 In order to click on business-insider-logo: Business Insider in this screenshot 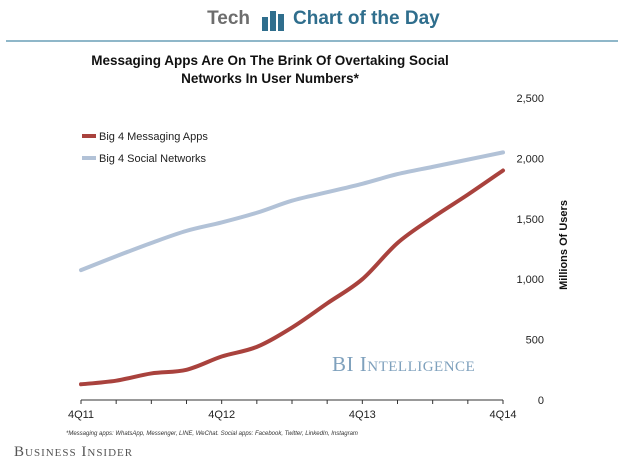, I will do `click(74, 452)`.